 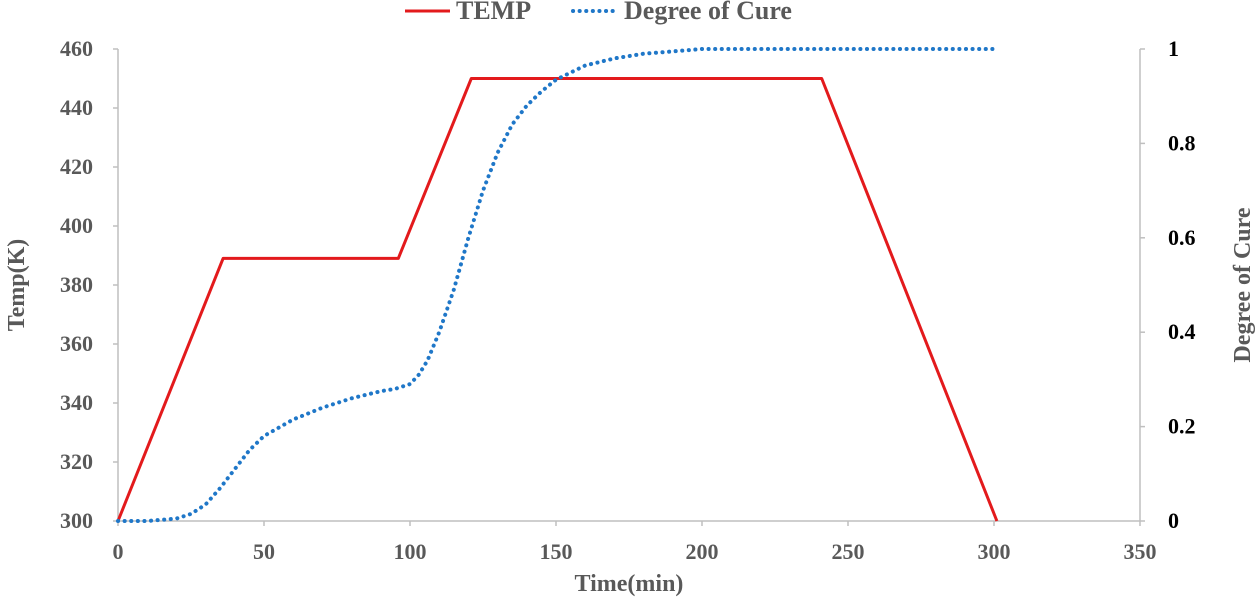 What do you see at coordinates (410, 551) in the screenshot?
I see `x-tick-label: 100` at bounding box center [410, 551].